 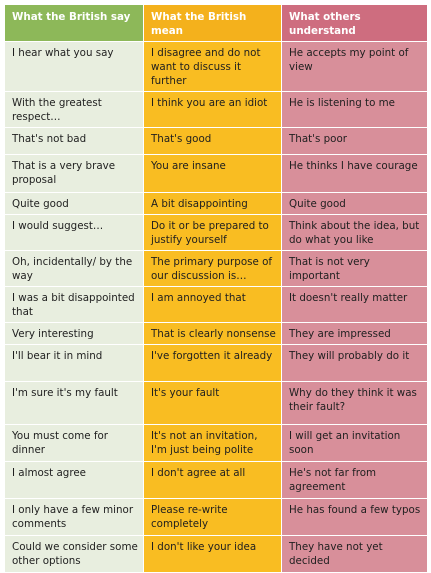 What do you see at coordinates (212, 363) in the screenshot?
I see `meaning-cell: I've forgotten it already` at bounding box center [212, 363].